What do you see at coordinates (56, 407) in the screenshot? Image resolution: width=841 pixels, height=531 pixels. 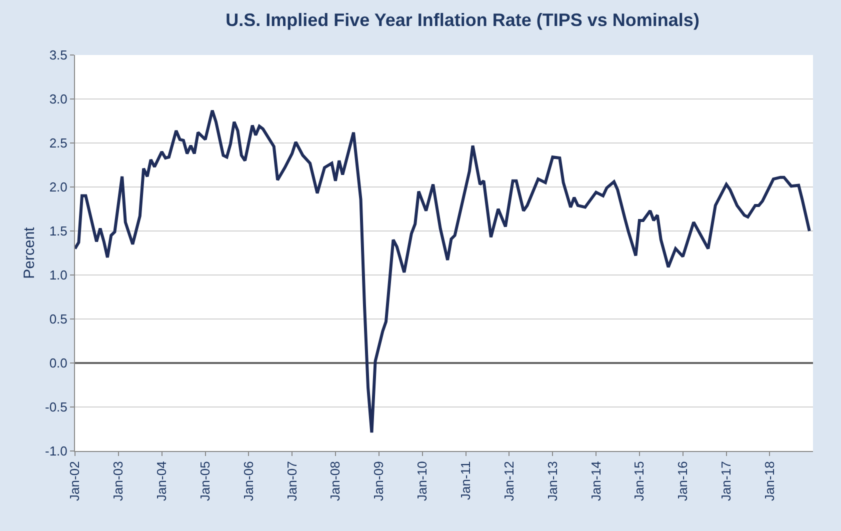 I see `y-tick-label: -0.5` at bounding box center [56, 407].